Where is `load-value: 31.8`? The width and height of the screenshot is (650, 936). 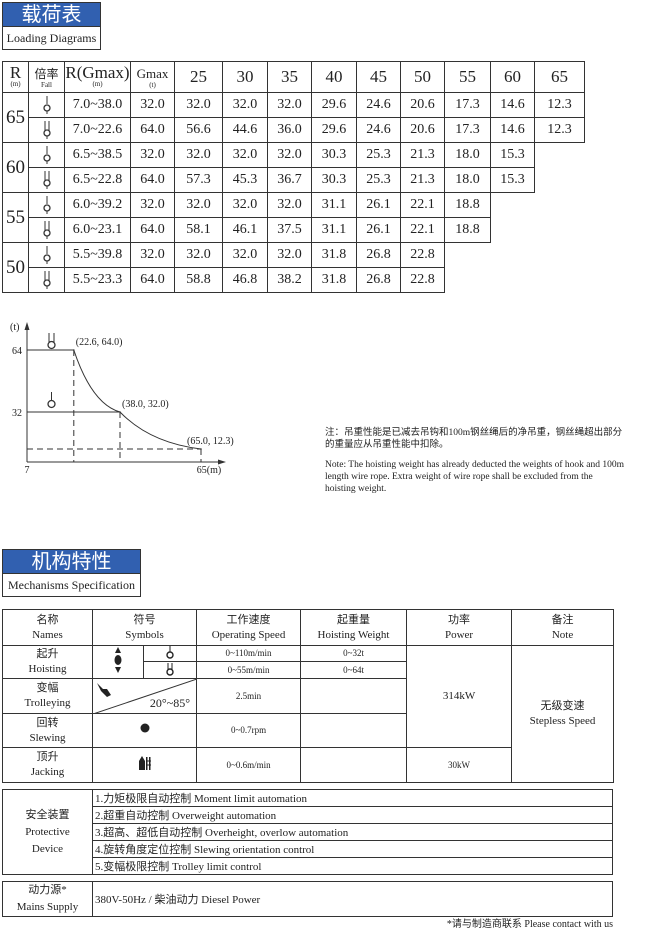 load-value: 31.8 is located at coordinates (334, 280).